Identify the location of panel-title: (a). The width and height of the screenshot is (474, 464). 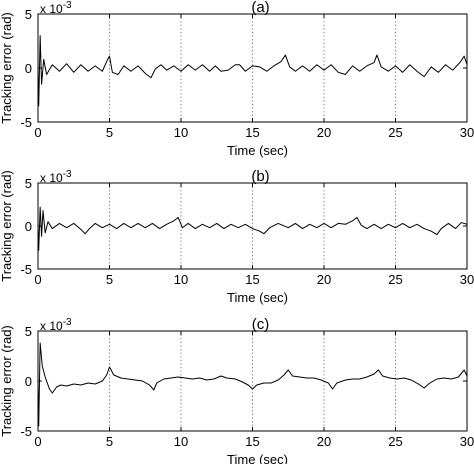
(260, 8).